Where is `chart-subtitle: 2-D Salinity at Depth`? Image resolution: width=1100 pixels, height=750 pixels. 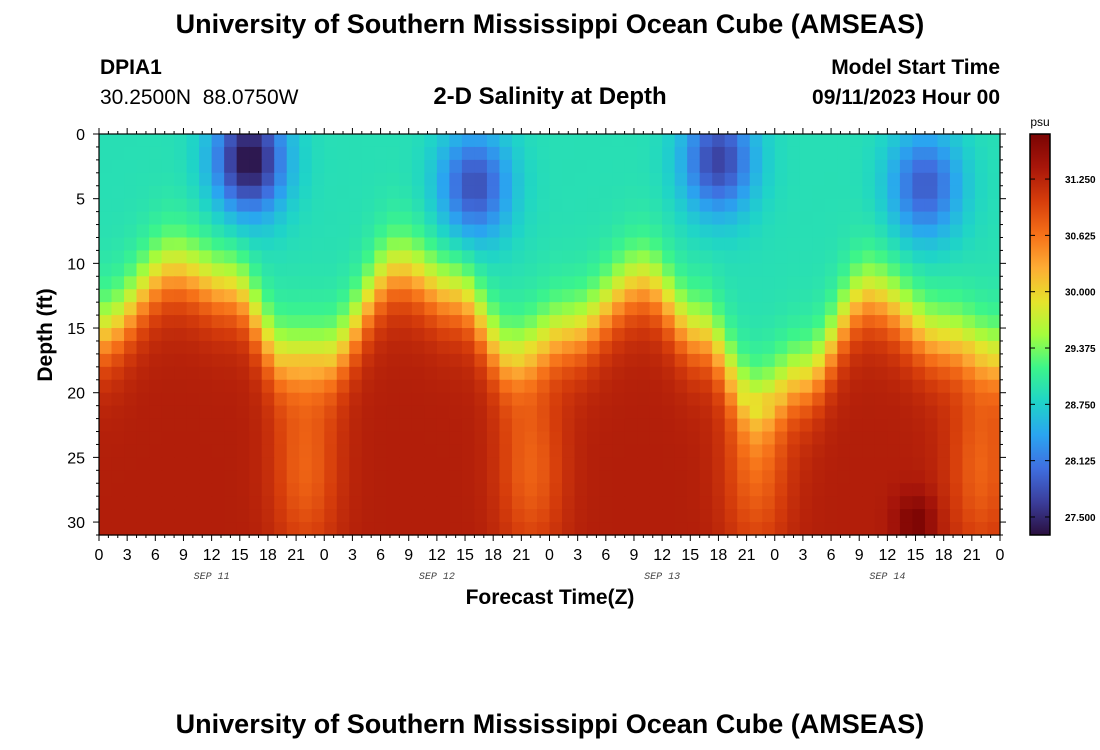 chart-subtitle: 2-D Salinity at Depth is located at coordinates (550, 96).